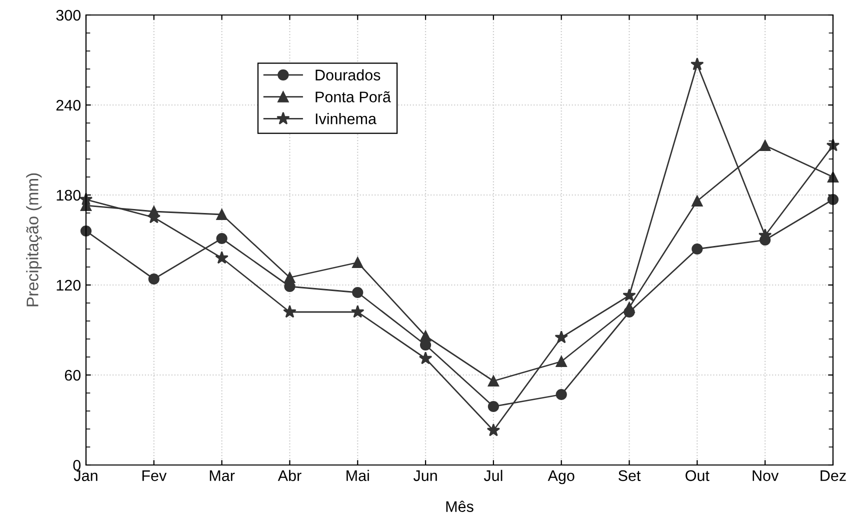 The image size is (855, 525). What do you see at coordinates (493, 476) in the screenshot?
I see `x-tick-label: Jul` at bounding box center [493, 476].